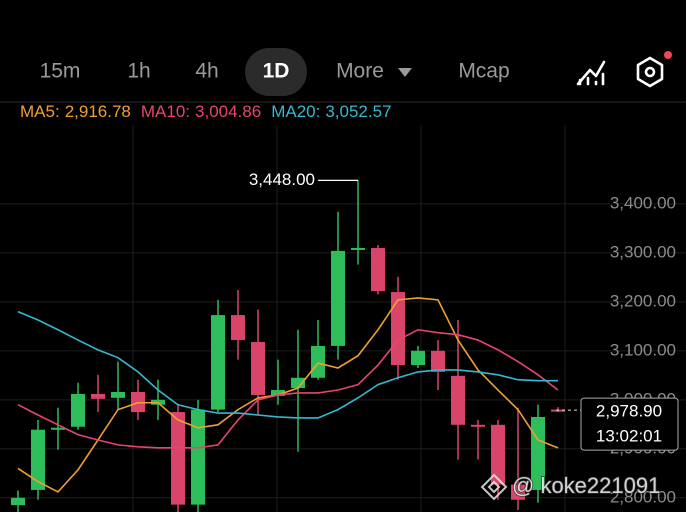  Describe the element at coordinates (295, 111) in the screenshot. I see `legend-name: MA20:` at that location.